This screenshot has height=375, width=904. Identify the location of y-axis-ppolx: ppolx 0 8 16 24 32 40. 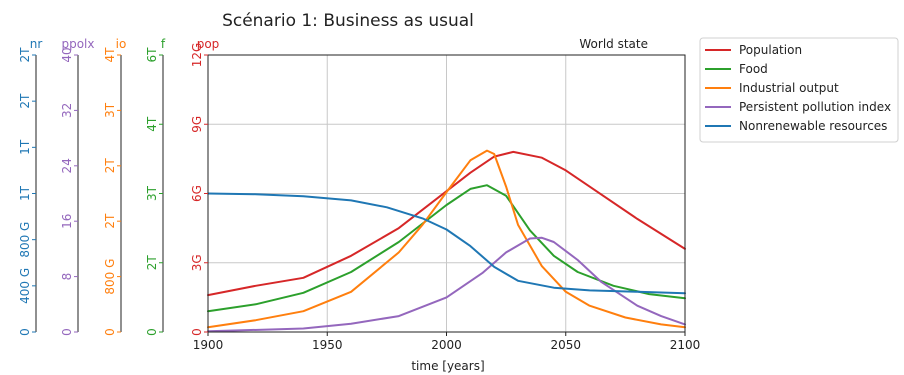
(77, 186).